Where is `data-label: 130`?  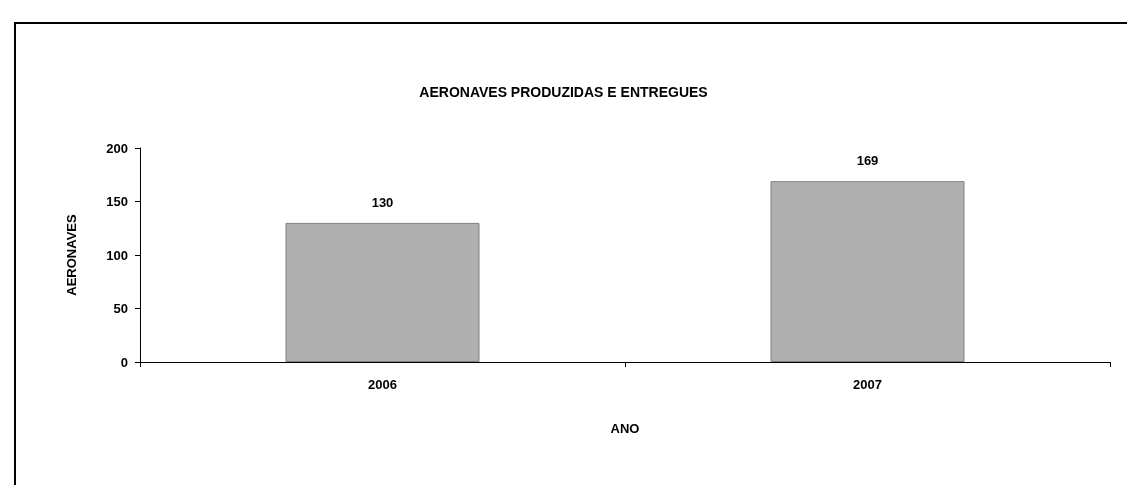
data-label: 130 is located at coordinates (382, 202).